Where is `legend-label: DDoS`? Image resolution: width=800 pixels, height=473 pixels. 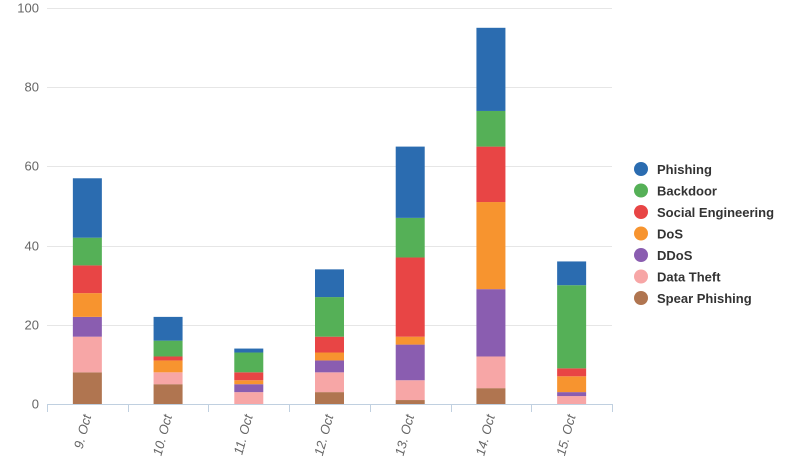 legend-label: DDoS is located at coordinates (675, 255).